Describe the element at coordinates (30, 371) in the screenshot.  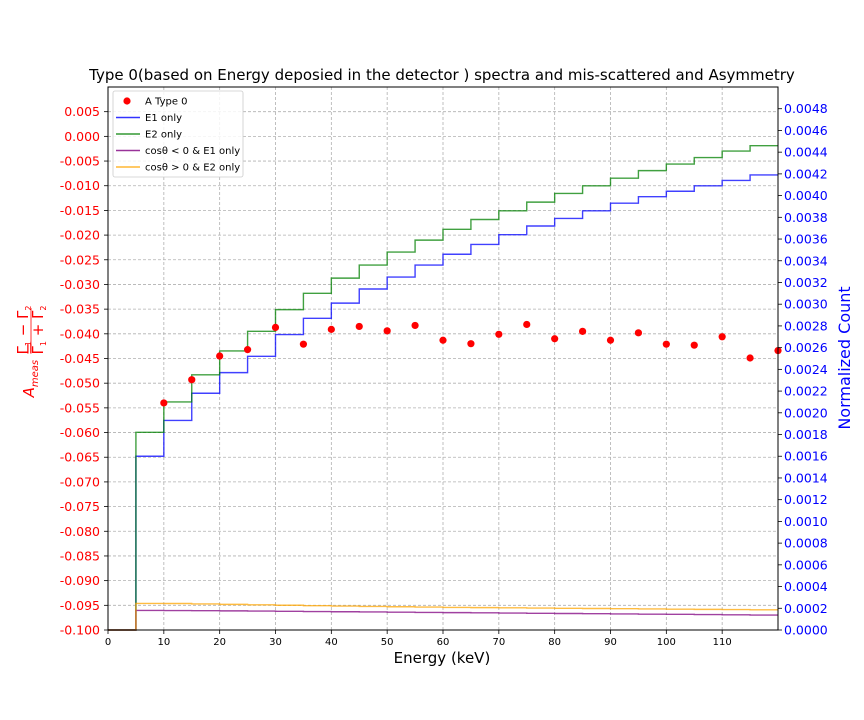
I see `svg-text: Ameas =` at that location.